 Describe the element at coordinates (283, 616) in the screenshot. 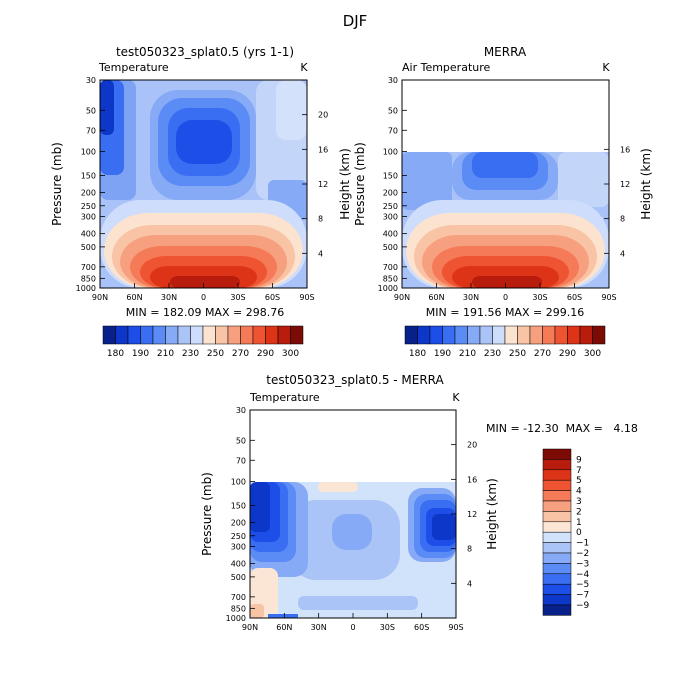

I see `contour-surface-cold` at that location.